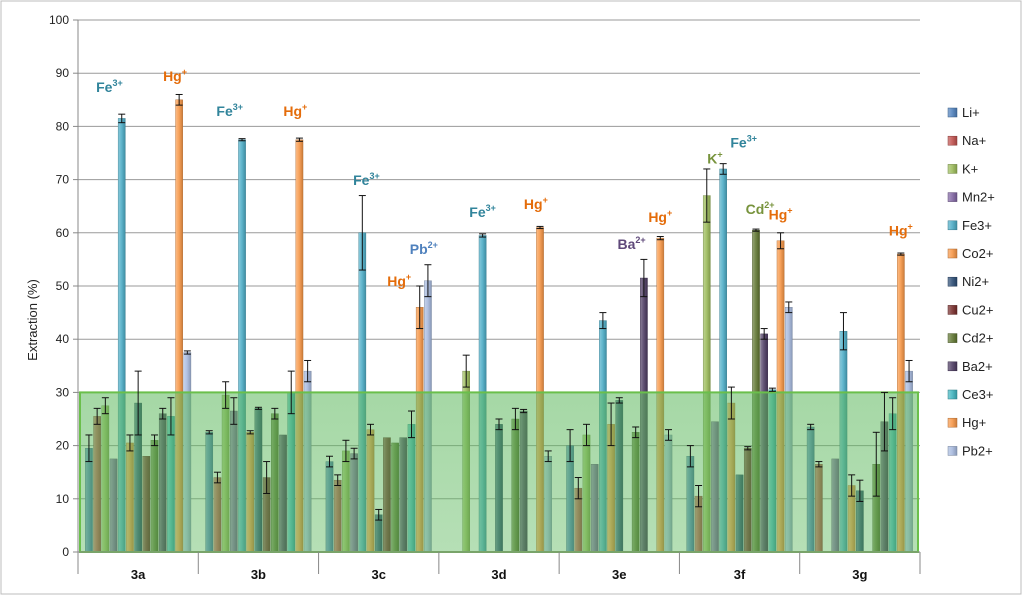 This screenshot has width=1024, height=597. I want to click on annotation-hg-3f: Hg+, so click(781, 214).